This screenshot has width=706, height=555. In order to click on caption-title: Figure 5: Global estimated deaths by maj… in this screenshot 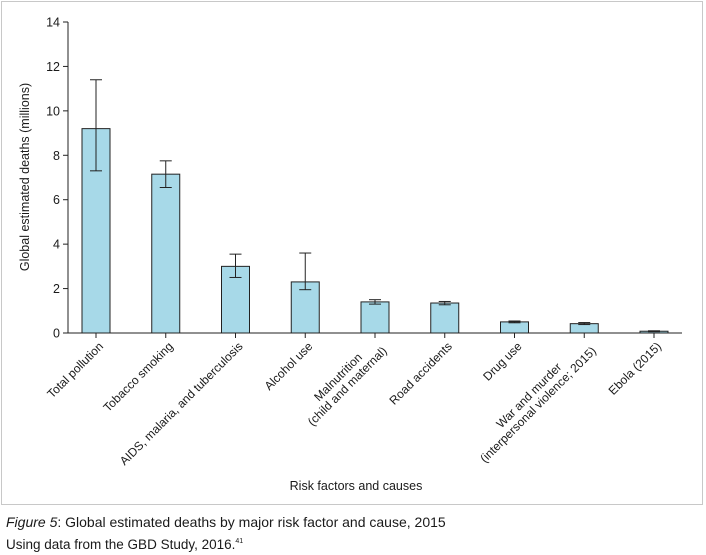, I will do `click(353, 522)`.